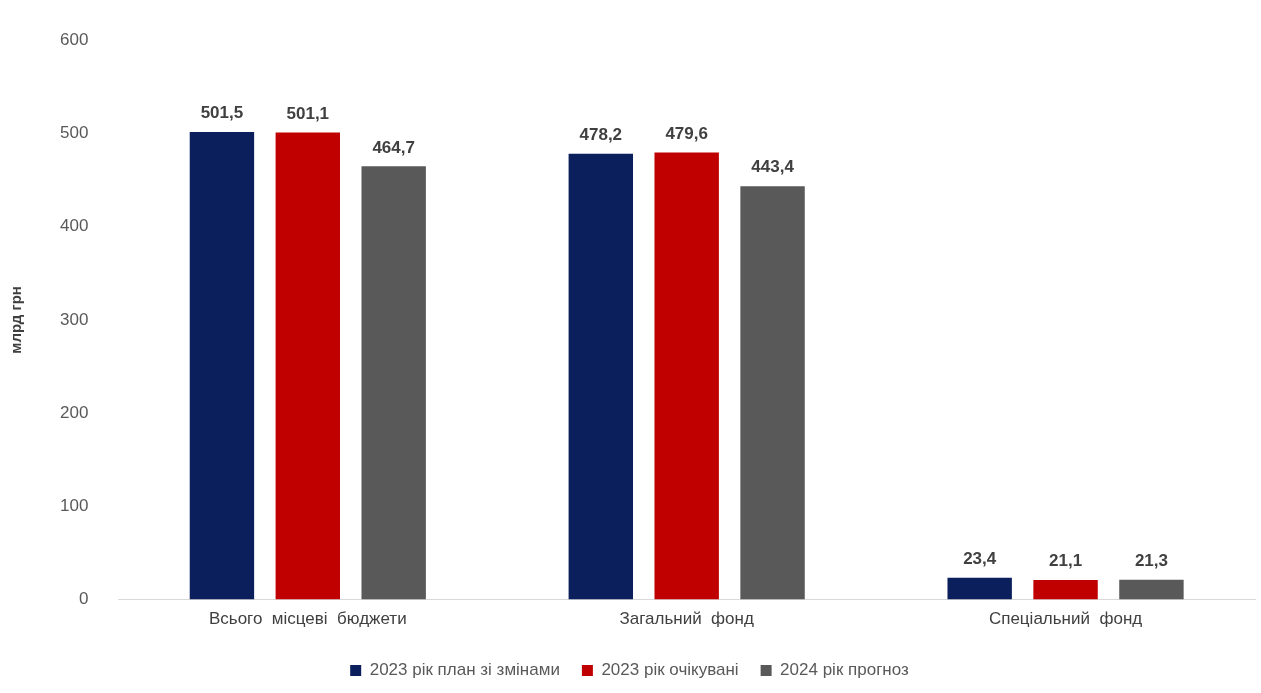  What do you see at coordinates (670, 670) in the screenshot?
I see `legend-label: 2023 рік очікувані` at bounding box center [670, 670].